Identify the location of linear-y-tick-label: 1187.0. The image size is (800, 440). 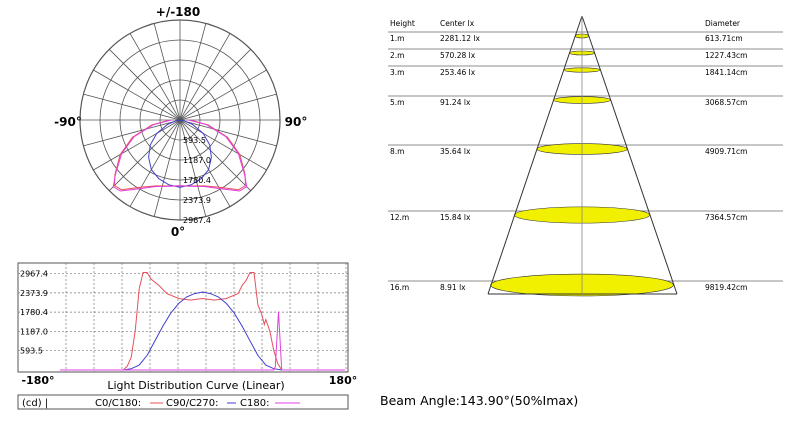
(34, 331).